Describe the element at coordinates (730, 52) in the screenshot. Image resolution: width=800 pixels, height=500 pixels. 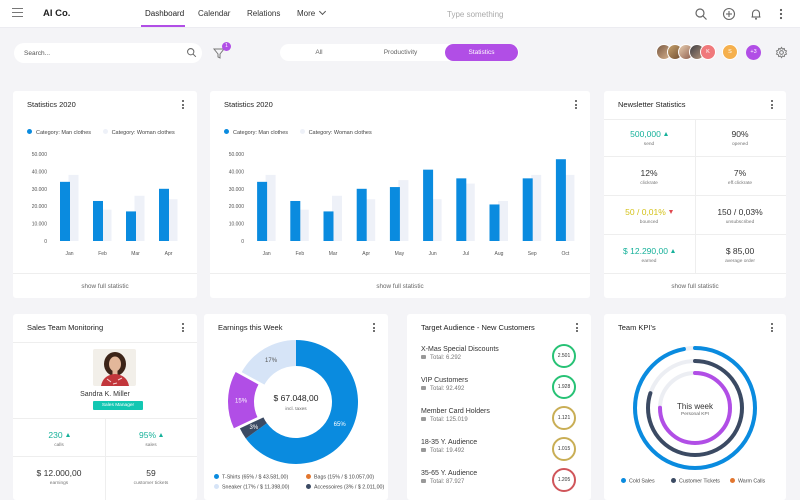
I see `avatar: S` at that location.